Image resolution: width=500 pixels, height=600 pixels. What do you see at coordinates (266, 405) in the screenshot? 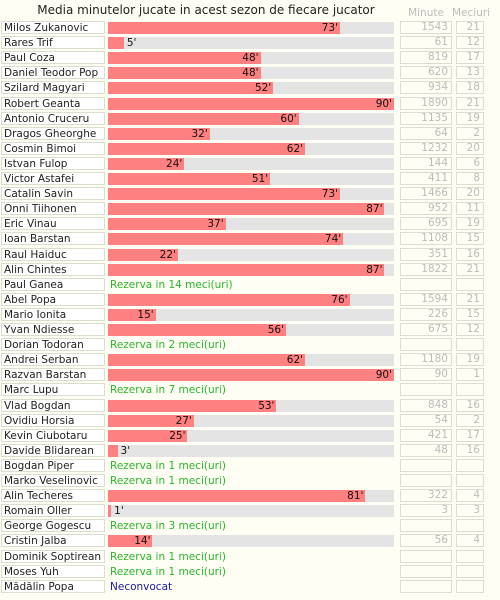
I see `bar-value-label: 53'` at bounding box center [266, 405].